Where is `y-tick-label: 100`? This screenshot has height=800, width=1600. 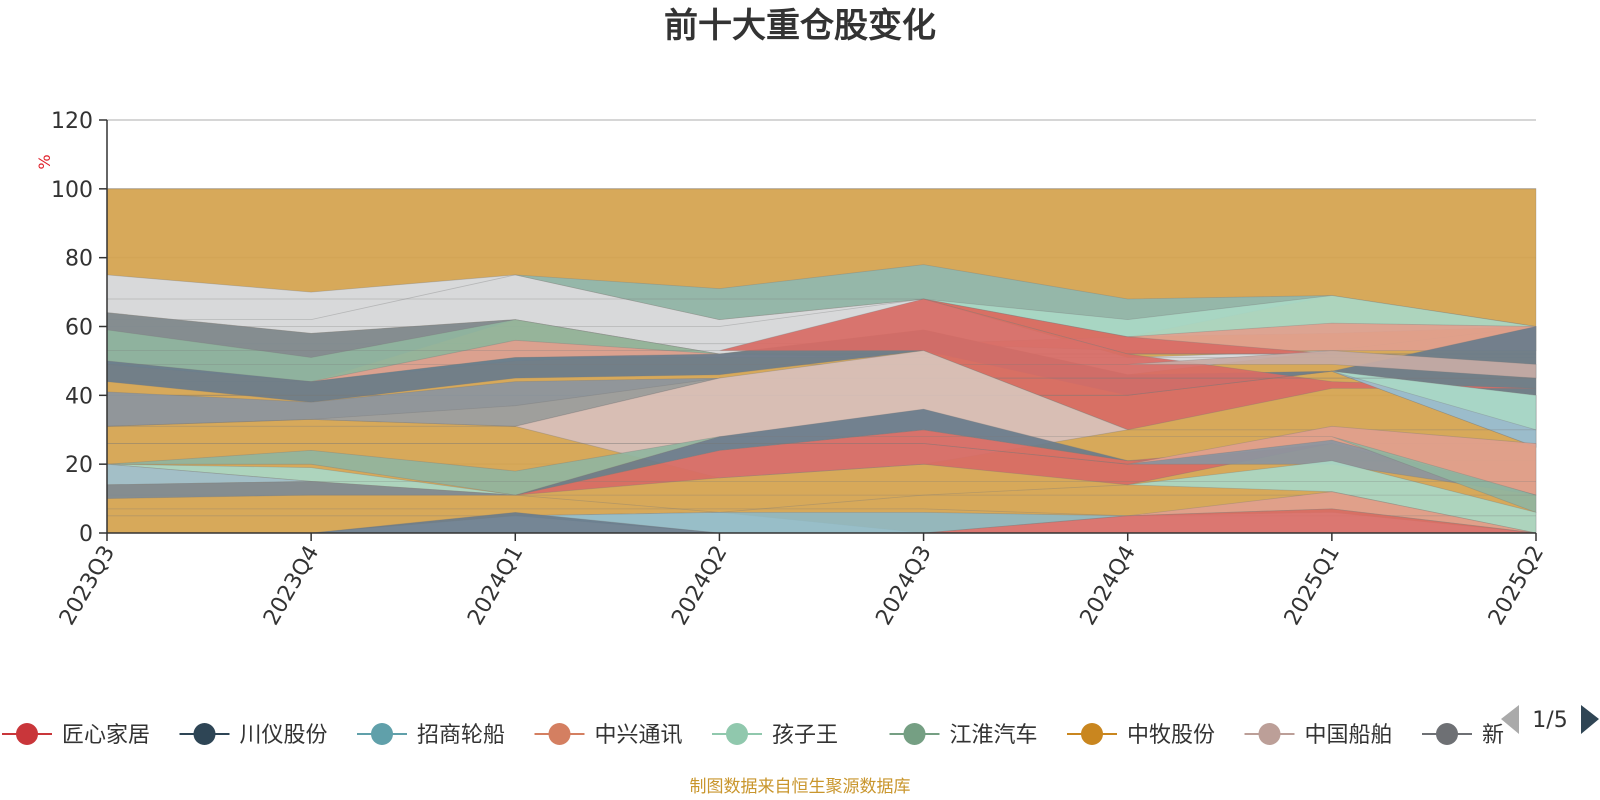 y-tick-label: 100 is located at coordinates (72, 190).